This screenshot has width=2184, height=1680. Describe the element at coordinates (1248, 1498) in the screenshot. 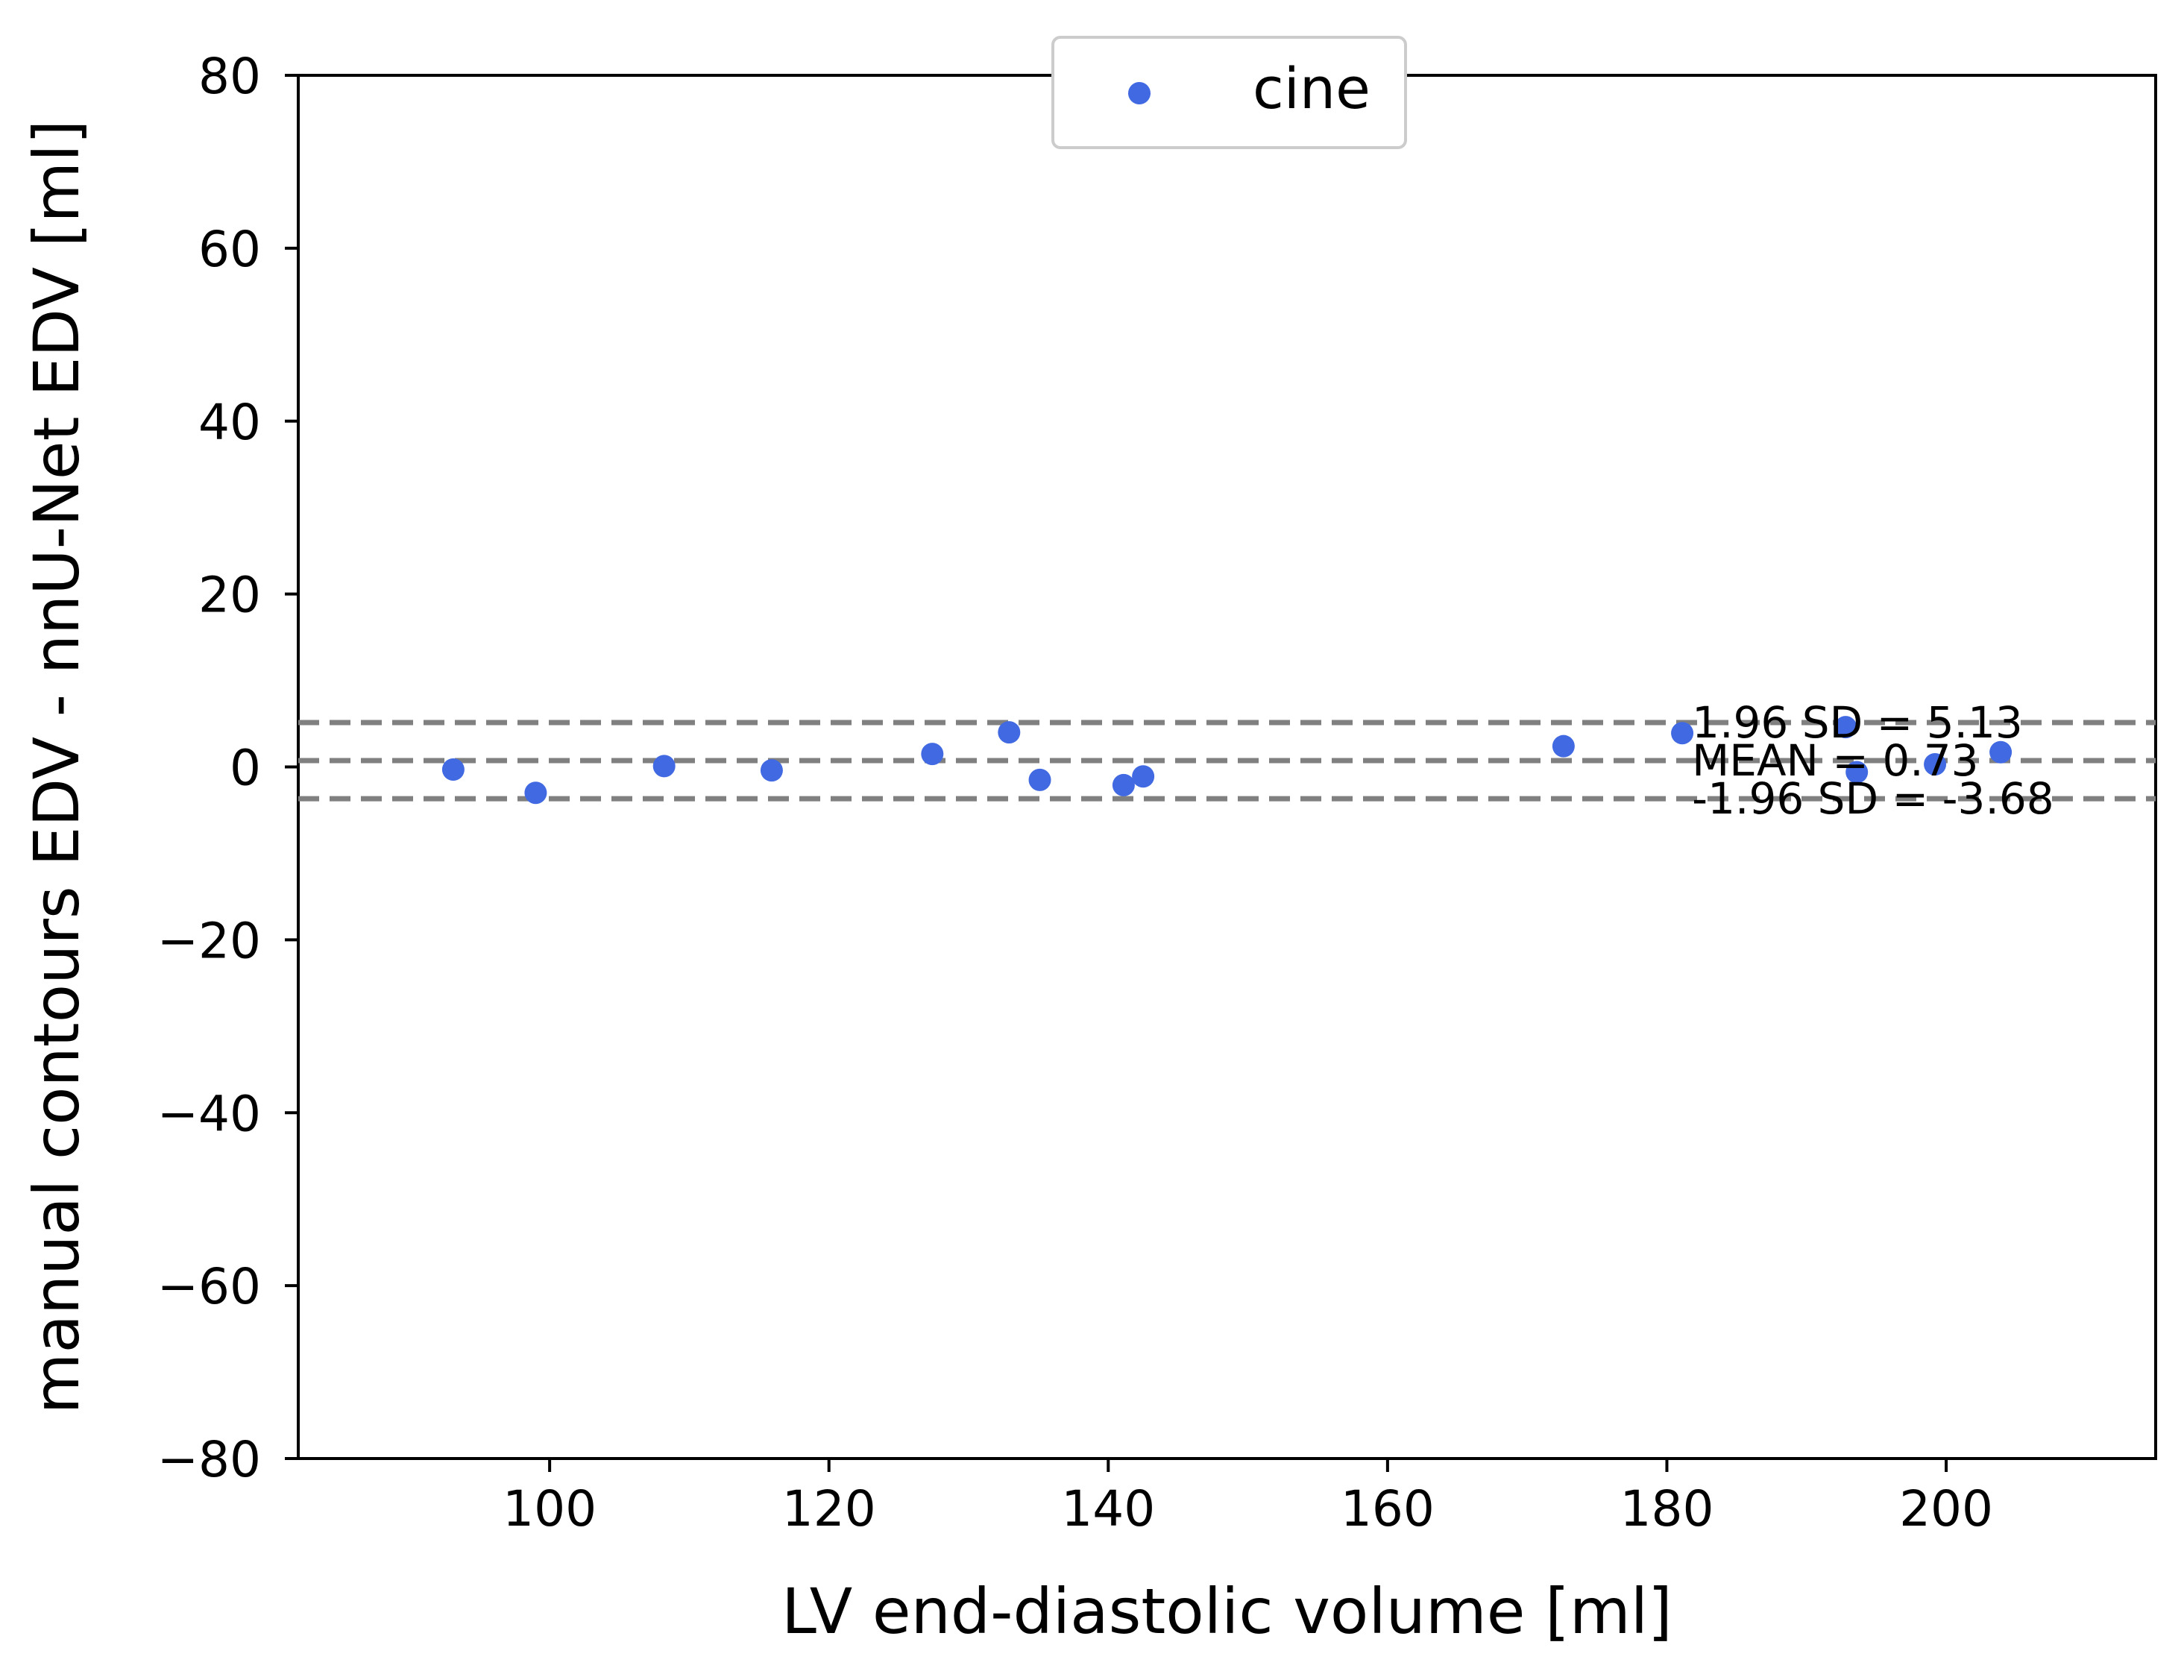

I see `x-axis-ticks: 100 120 140 160 180 200` at that location.